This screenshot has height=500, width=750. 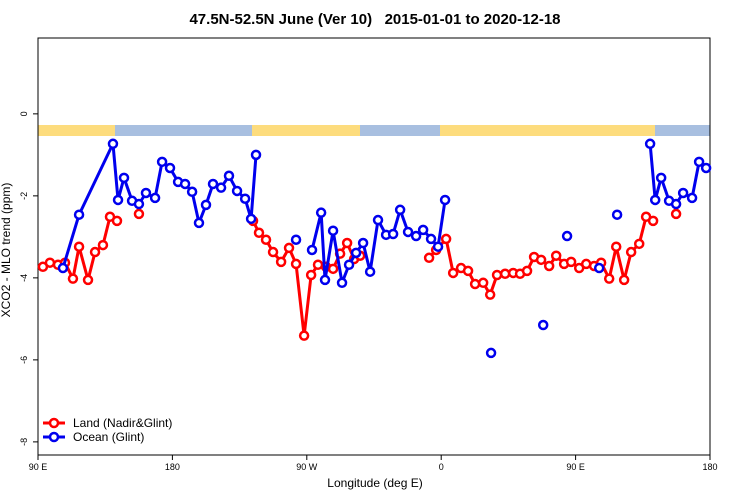 What do you see at coordinates (24, 113) in the screenshot?
I see `y-tick-label: 0` at bounding box center [24, 113].